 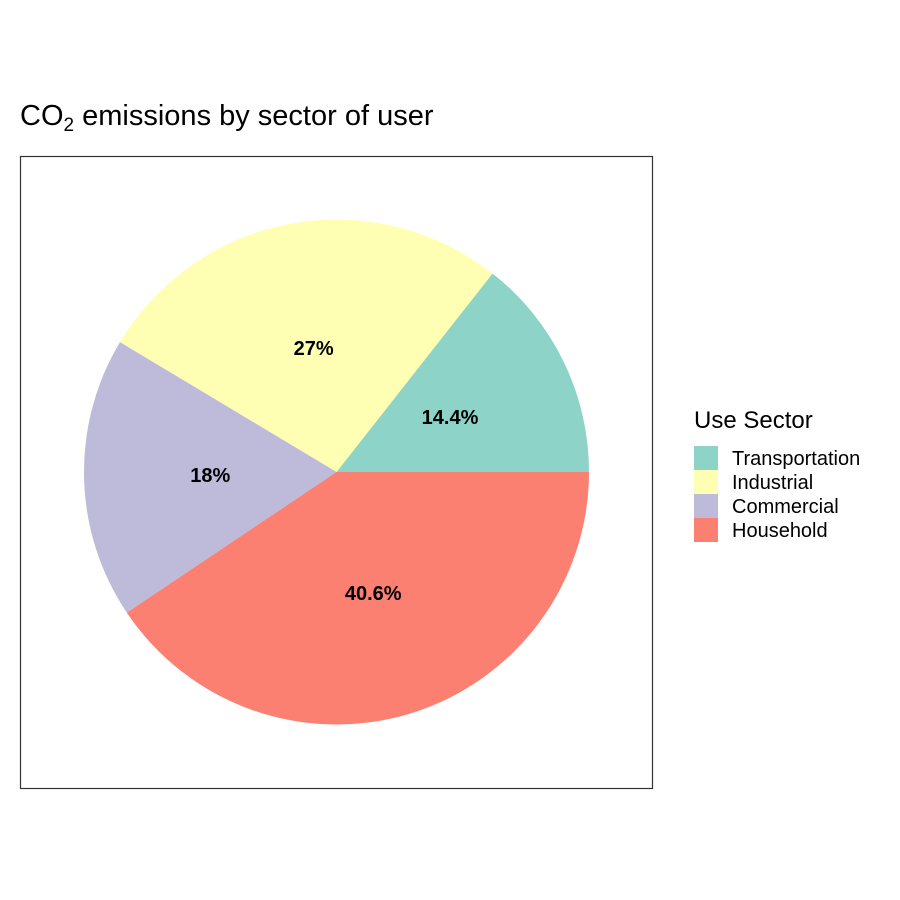 I want to click on legend-label-commercial: Commercial, so click(x=785, y=507).